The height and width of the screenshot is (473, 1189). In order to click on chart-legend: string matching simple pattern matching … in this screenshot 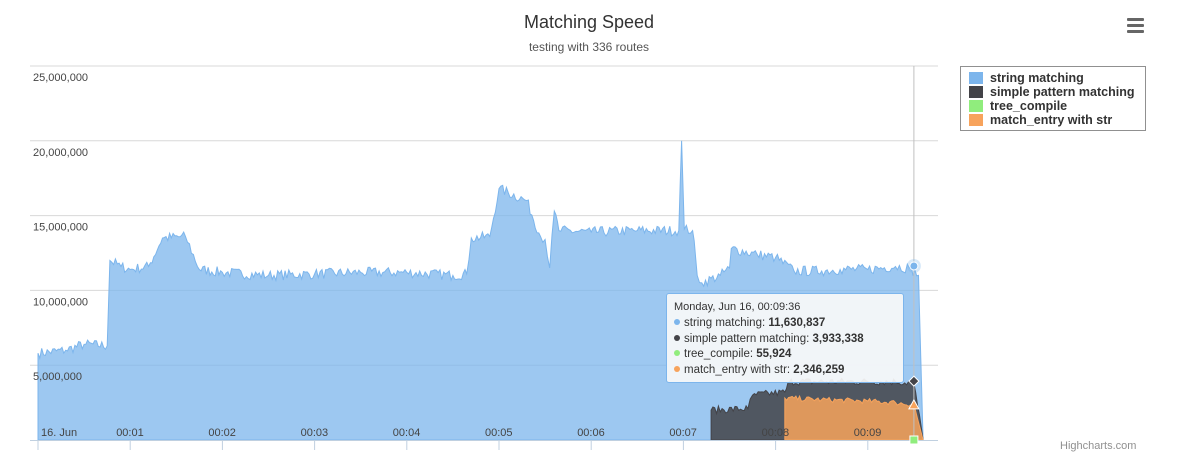, I will do `click(1053, 98)`.